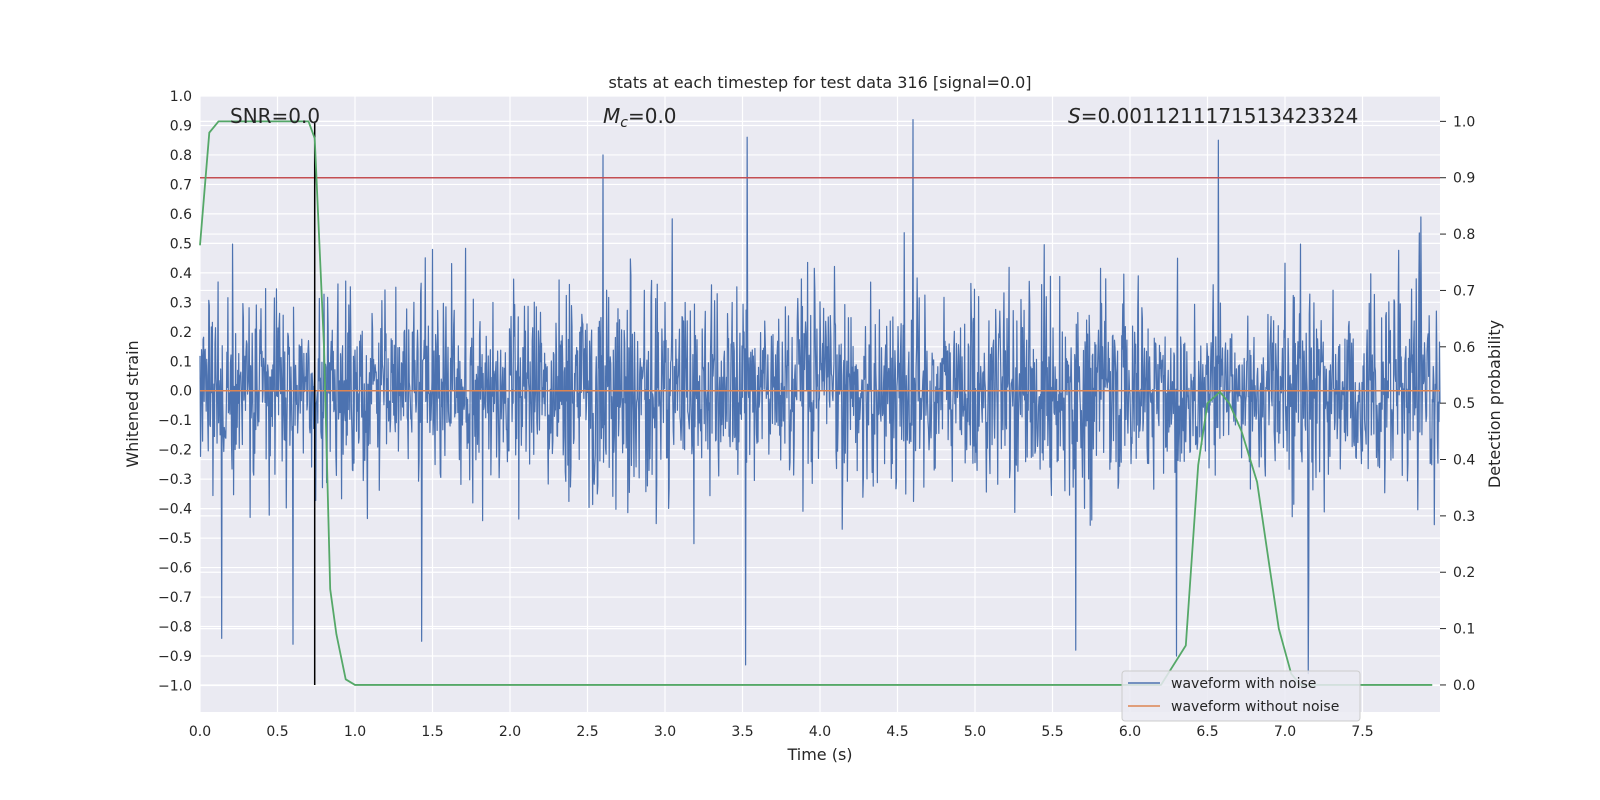 This screenshot has width=1600, height=800. Describe the element at coordinates (1052, 732) in the screenshot. I see `x-tick-label: 5.5` at that location.